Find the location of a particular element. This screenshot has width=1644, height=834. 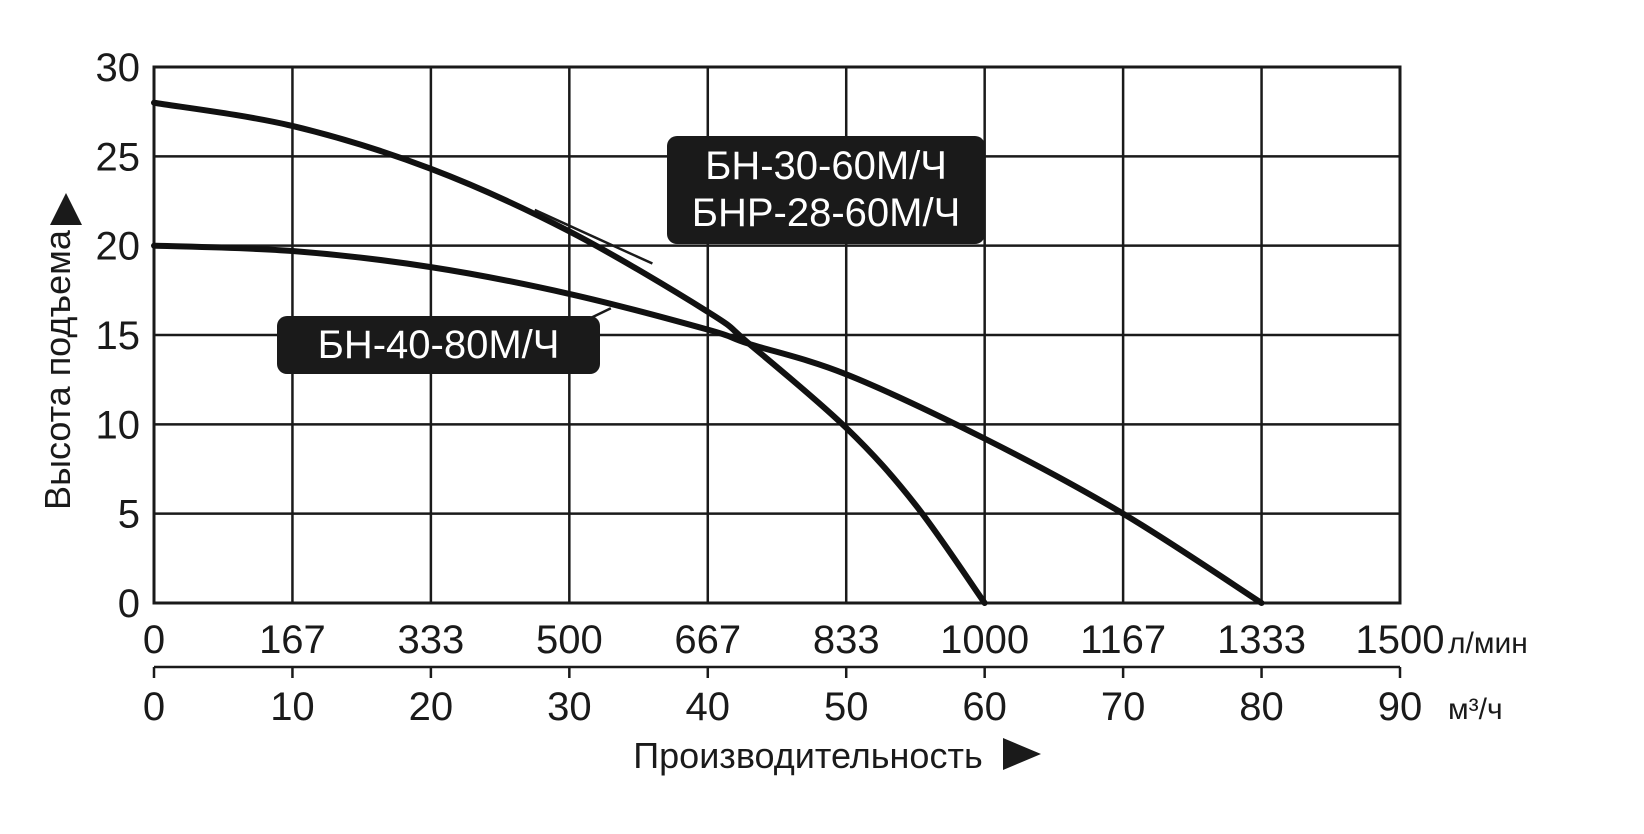

series-label: БН-40-80М/Ч is located at coordinates (439, 345).